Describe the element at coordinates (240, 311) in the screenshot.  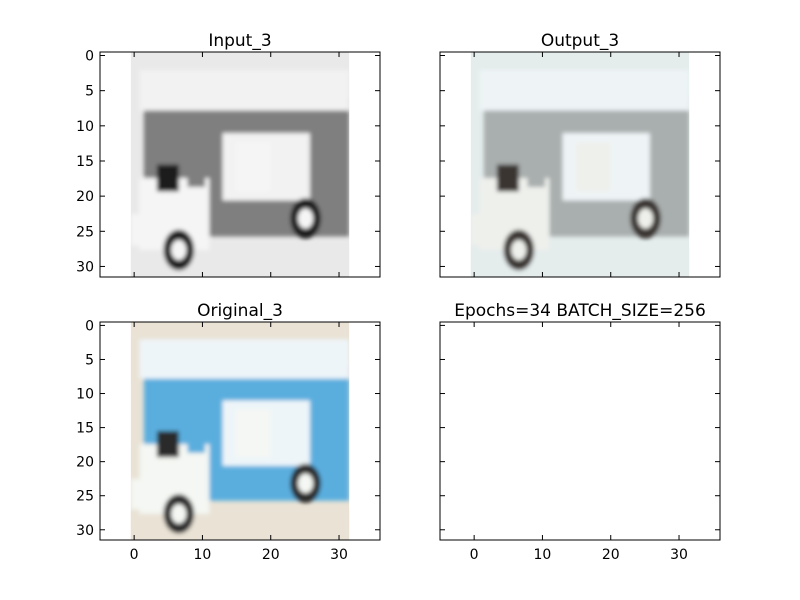
I see `subplot-title: Original_3` at that location.